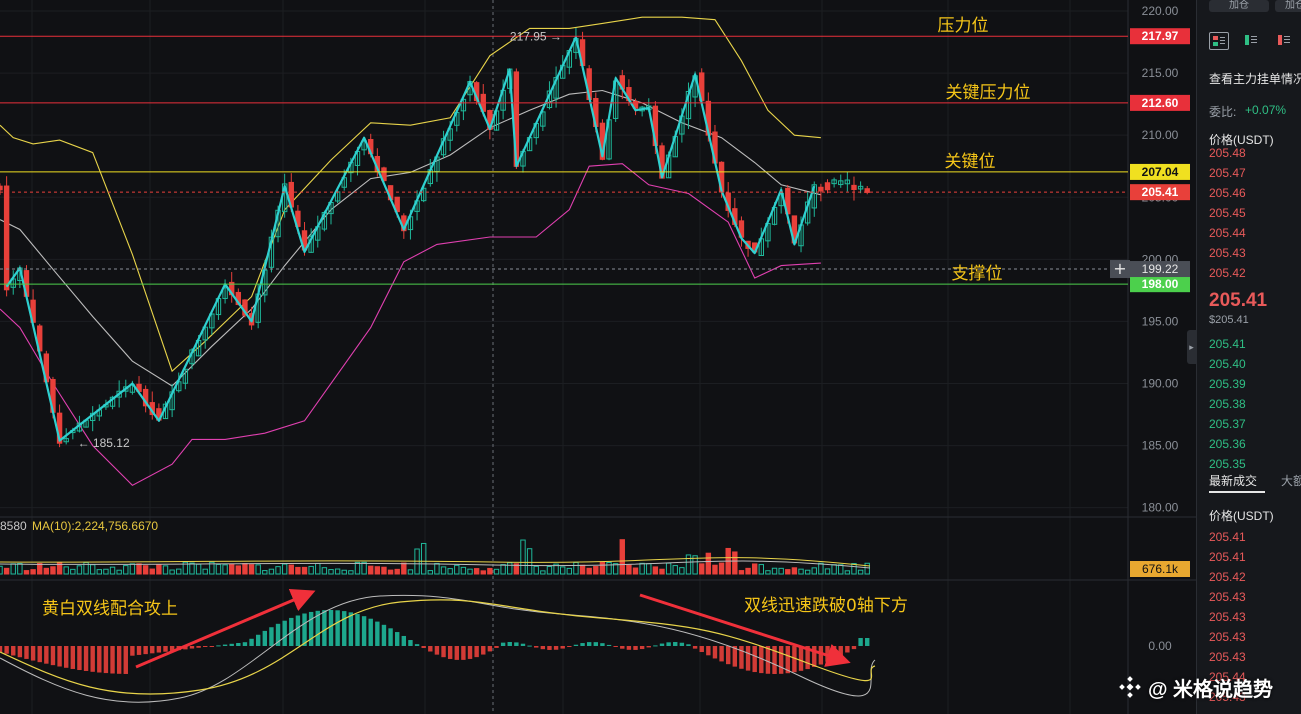 The height and width of the screenshot is (714, 1301). Describe the element at coordinates (1160, 321) in the screenshot. I see `y-tick-label: 195.00` at that location.